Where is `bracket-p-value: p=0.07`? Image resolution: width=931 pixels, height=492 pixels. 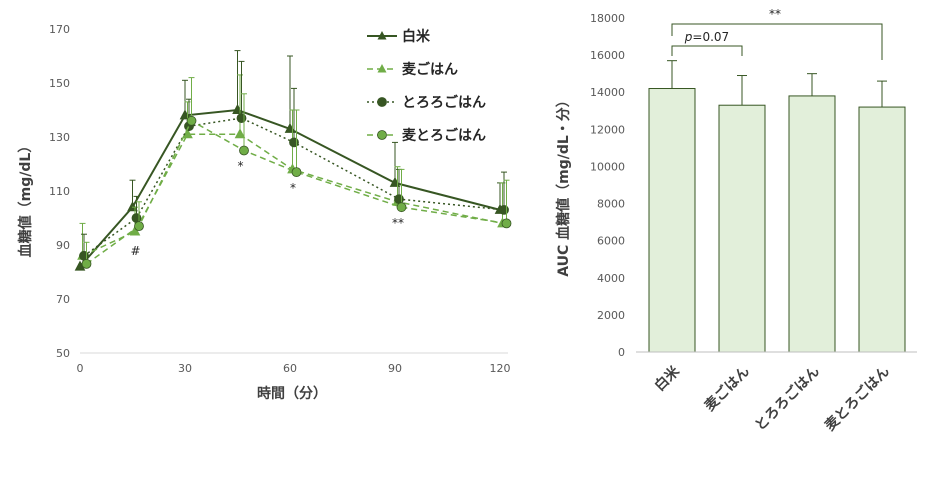 bracket-p-value: p=0.07 is located at coordinates (707, 43).